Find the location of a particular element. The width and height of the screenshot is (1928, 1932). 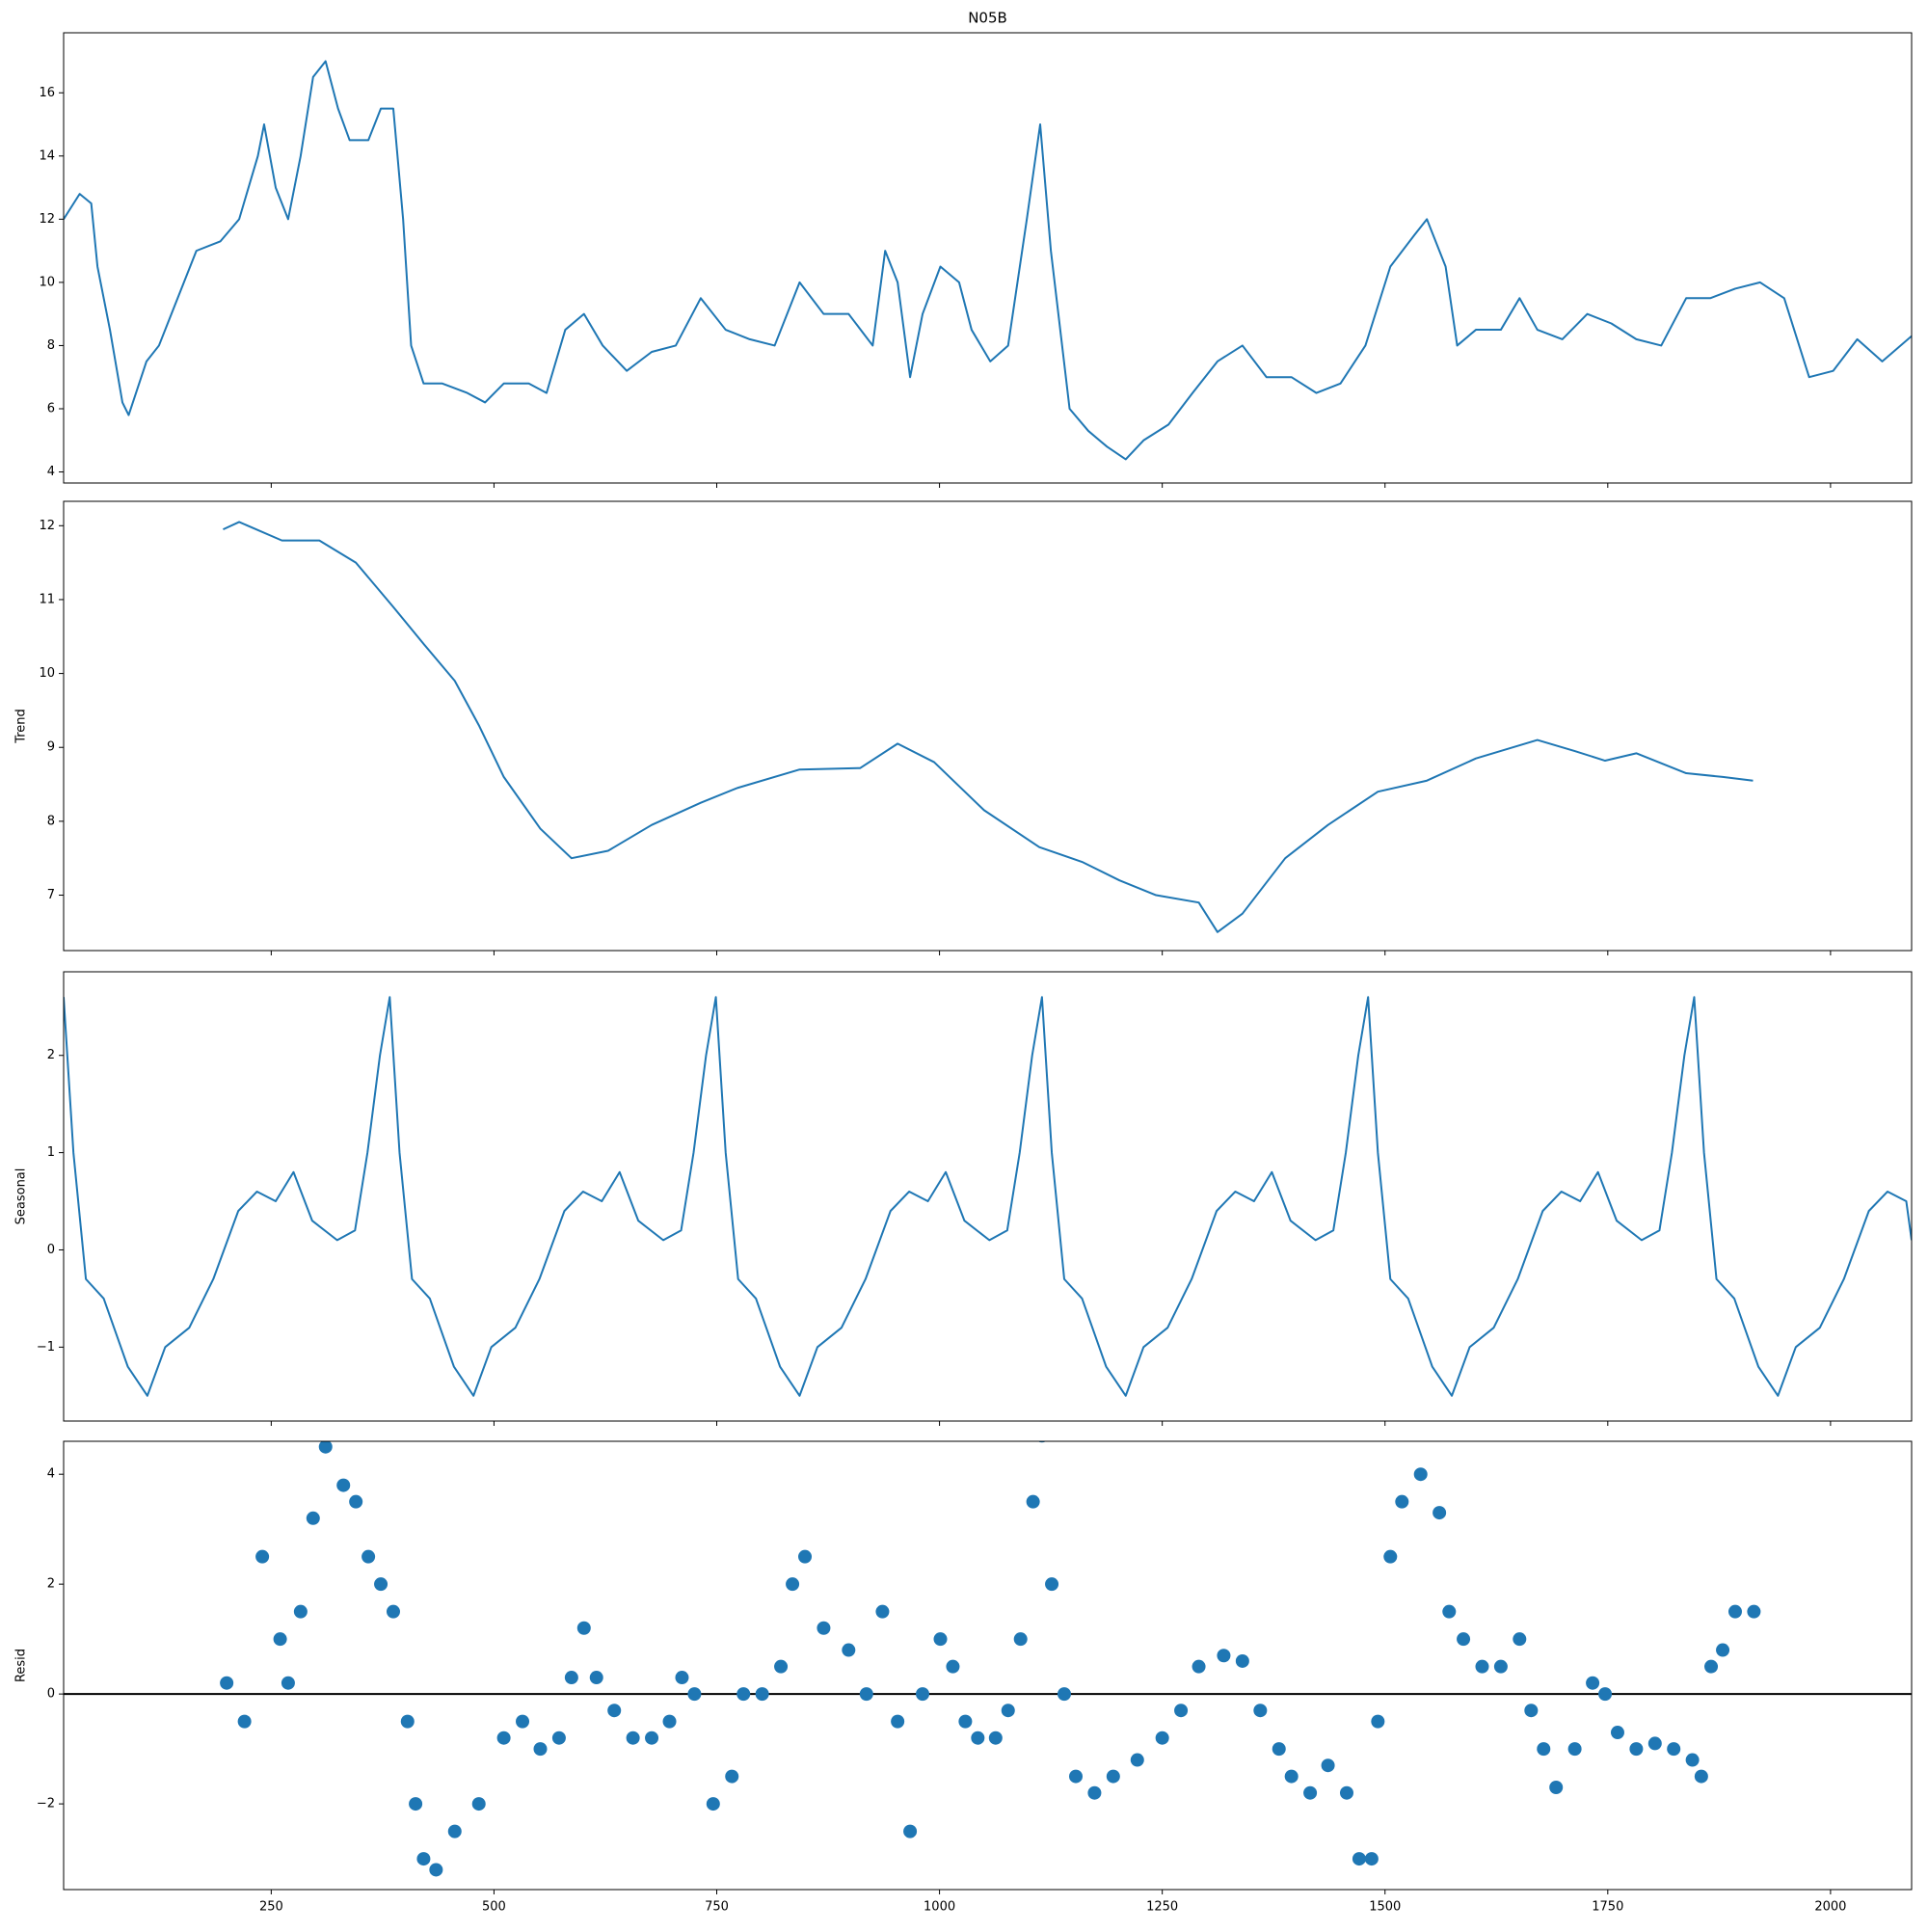

y-tick-label: 1 is located at coordinates (51, 1153).